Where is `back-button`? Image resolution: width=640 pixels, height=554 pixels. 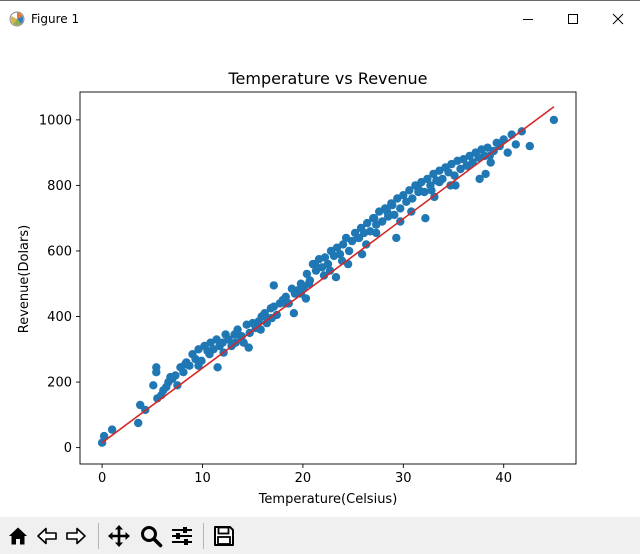 back-button is located at coordinates (47, 536).